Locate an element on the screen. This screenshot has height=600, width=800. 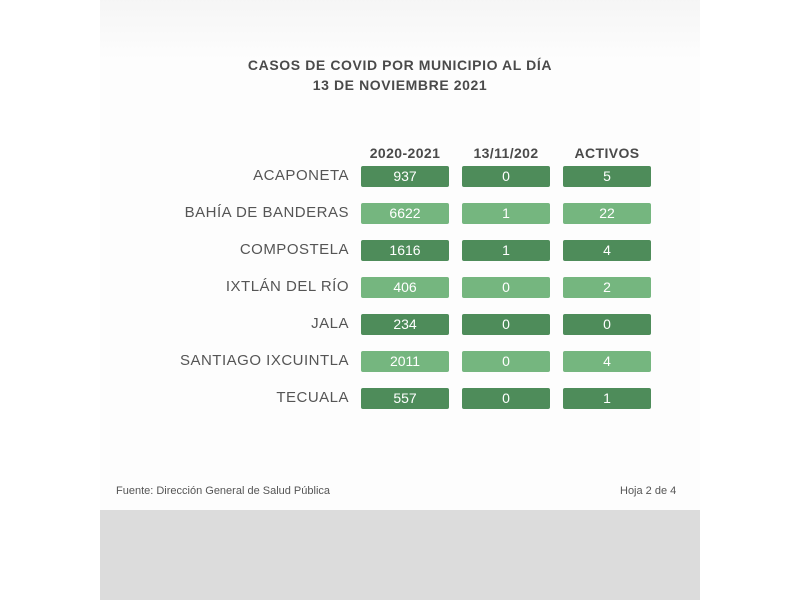
cumulative-cases-cell: 1616 is located at coordinates (405, 250).